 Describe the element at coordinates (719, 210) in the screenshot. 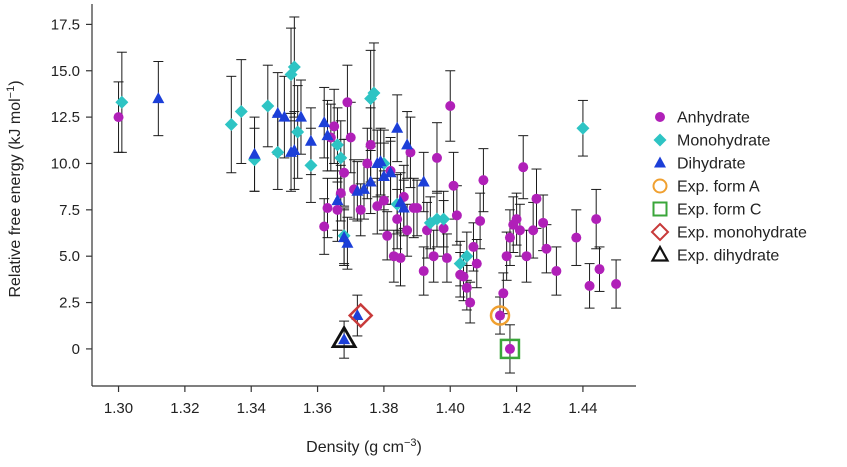

I see `legend-label: Exp. form C` at that location.